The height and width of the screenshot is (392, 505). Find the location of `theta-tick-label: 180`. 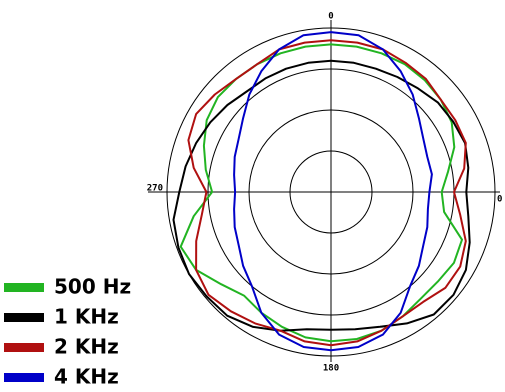

theta-tick-label: 180 is located at coordinates (331, 369).